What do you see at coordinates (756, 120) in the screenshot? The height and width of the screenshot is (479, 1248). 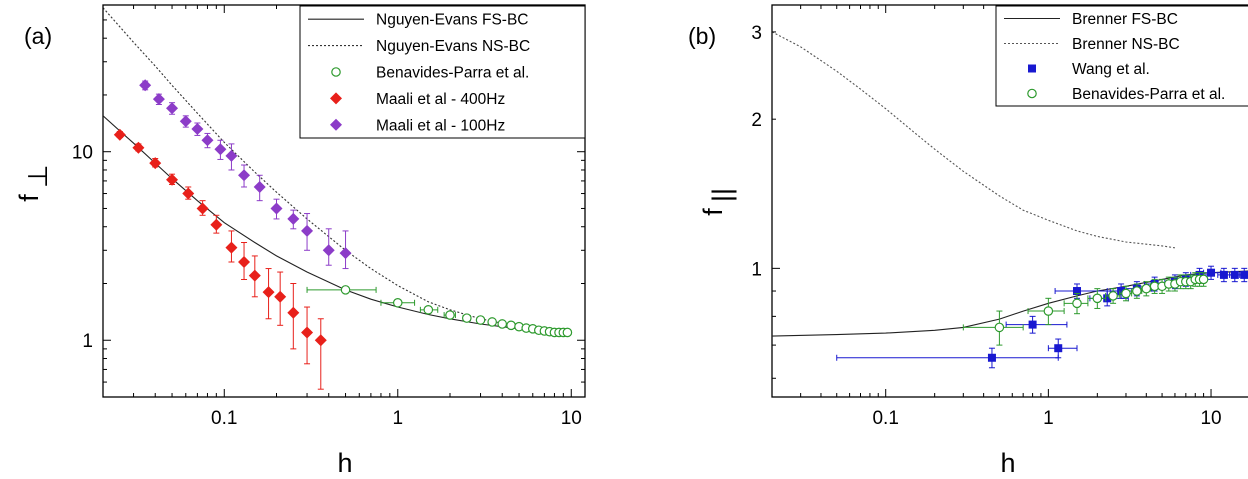 I see `y-tick-label: 2` at bounding box center [756, 120].